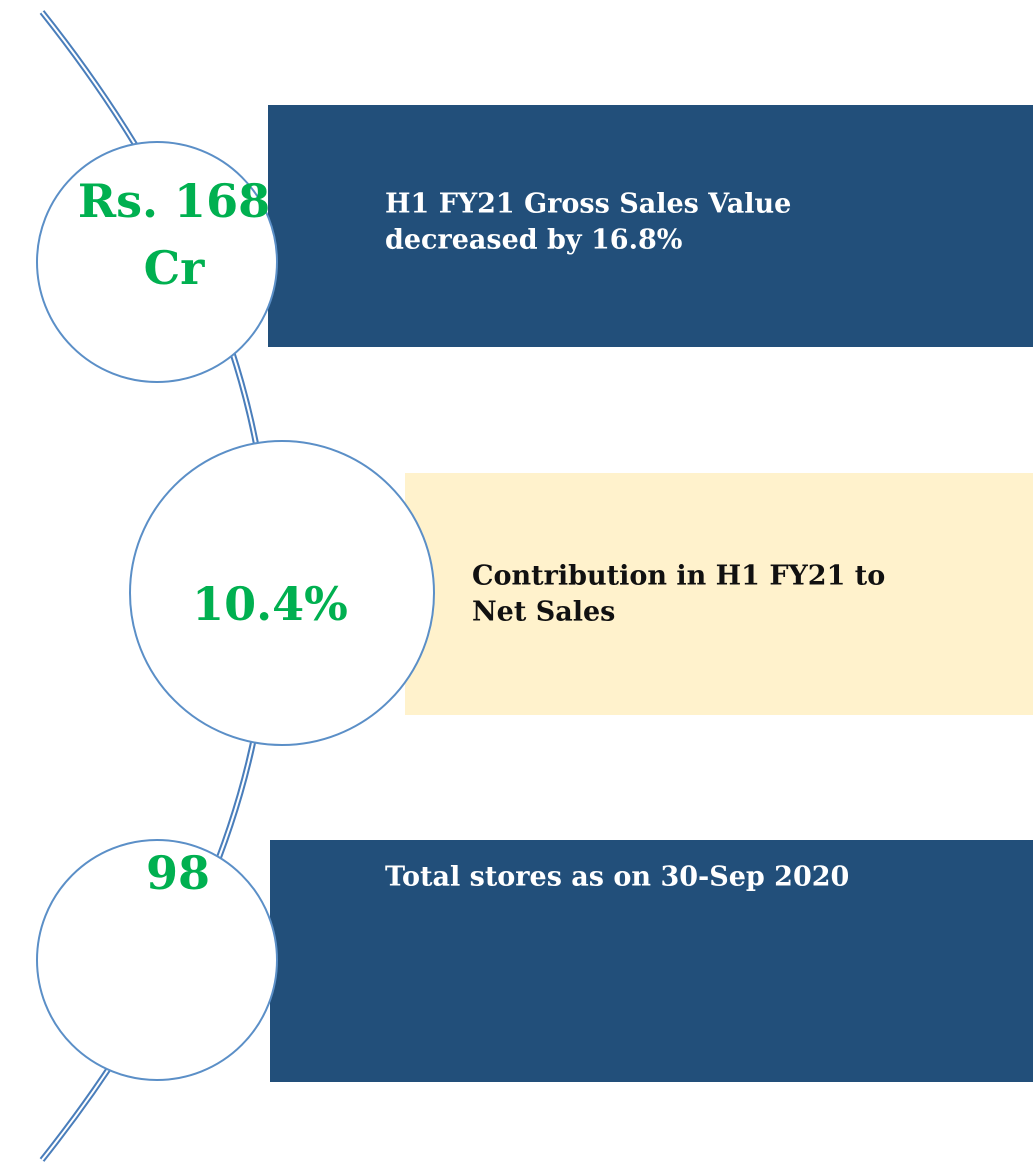  Describe the element at coordinates (588, 204) in the screenshot. I see `item-description: H1 FY21 Gross Sales Value` at that location.